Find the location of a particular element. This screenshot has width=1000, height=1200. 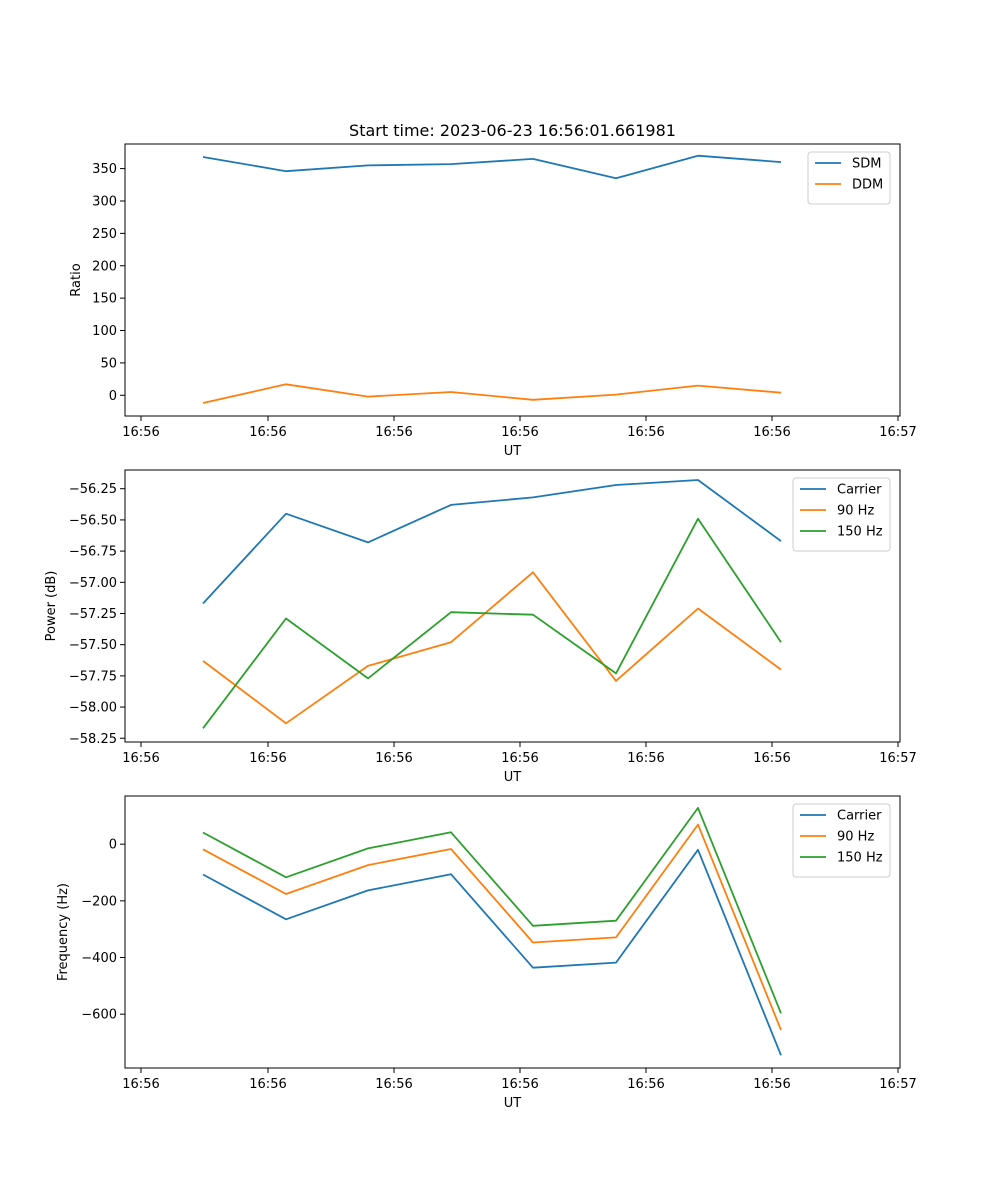

y-tick-label: −56.75 is located at coordinates (93, 552).